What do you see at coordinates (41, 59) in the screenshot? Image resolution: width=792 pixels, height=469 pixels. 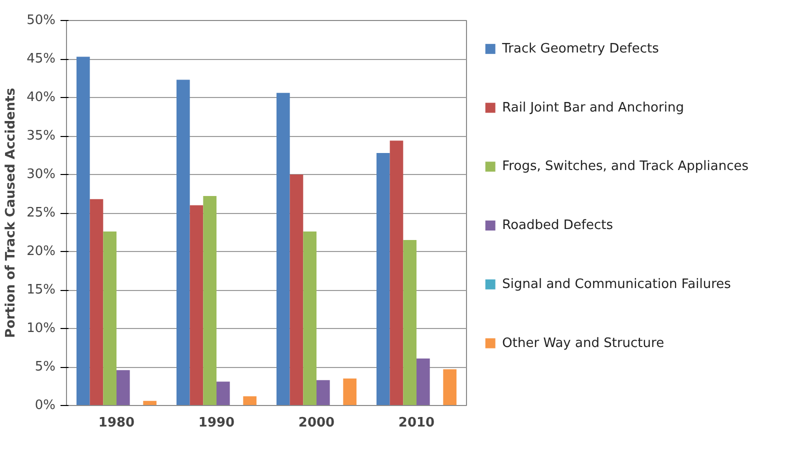 I see `y-tick-label: 45%` at bounding box center [41, 59].